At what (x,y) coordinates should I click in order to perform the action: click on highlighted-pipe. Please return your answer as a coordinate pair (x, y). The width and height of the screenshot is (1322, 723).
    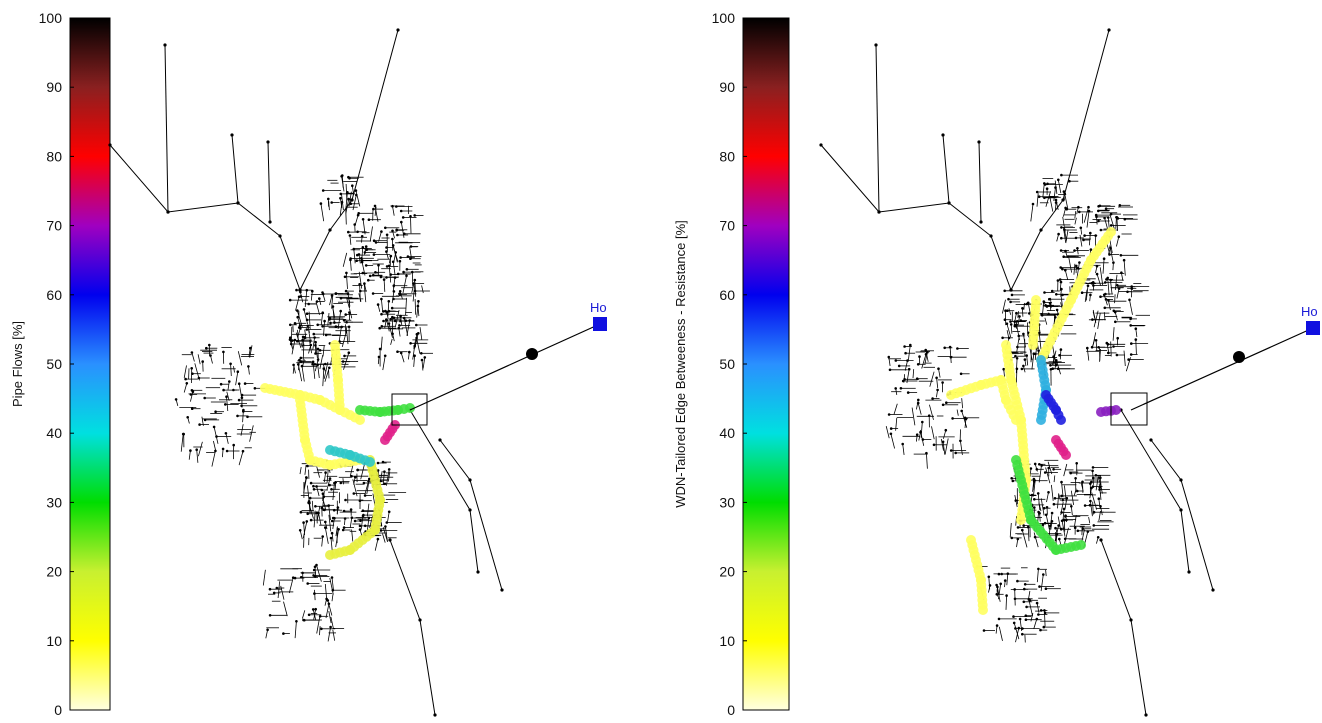
    Looking at the image, I should click on (1041, 420).